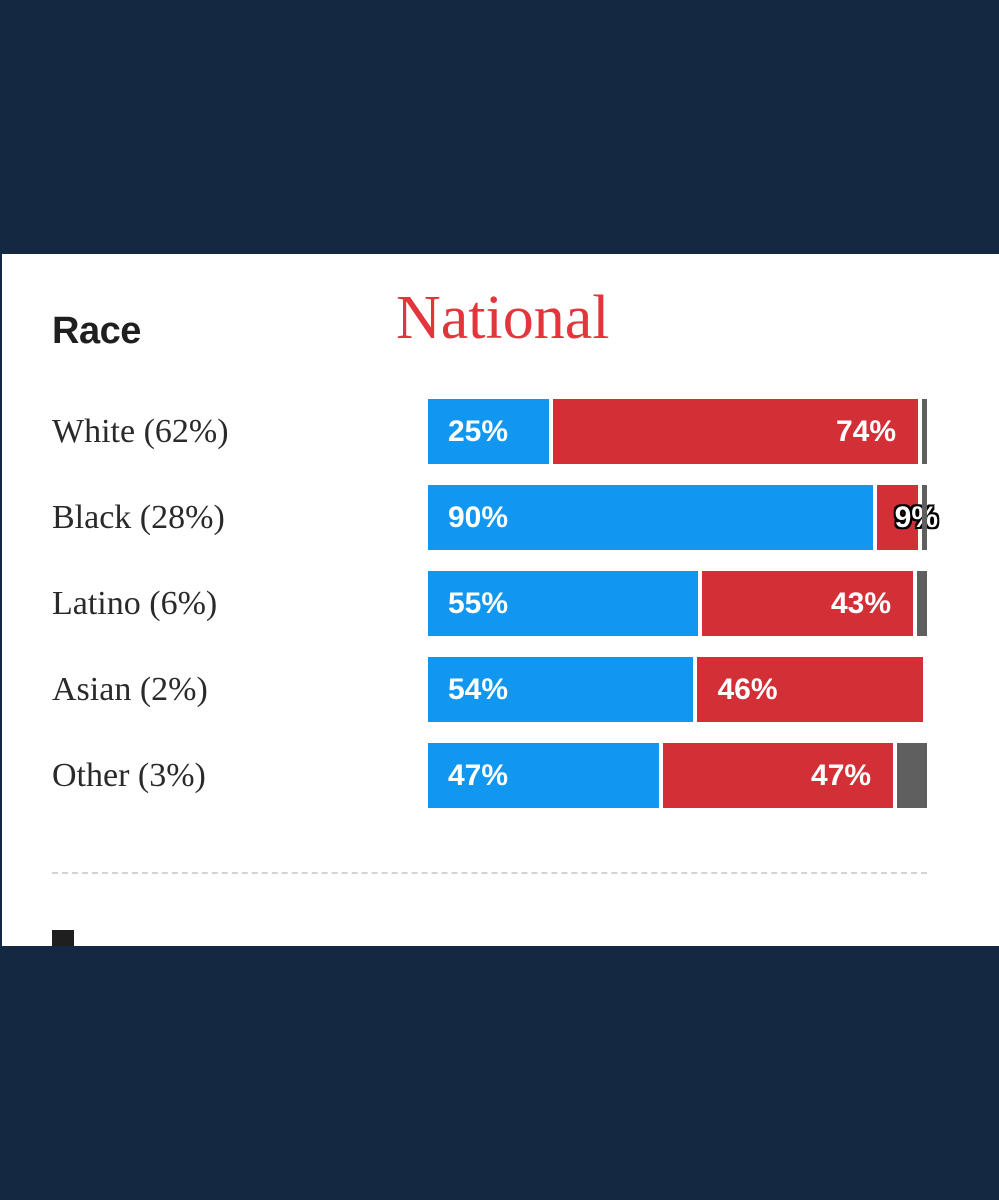  What do you see at coordinates (135, 603) in the screenshot?
I see `row-label: Latino (6%)` at bounding box center [135, 603].